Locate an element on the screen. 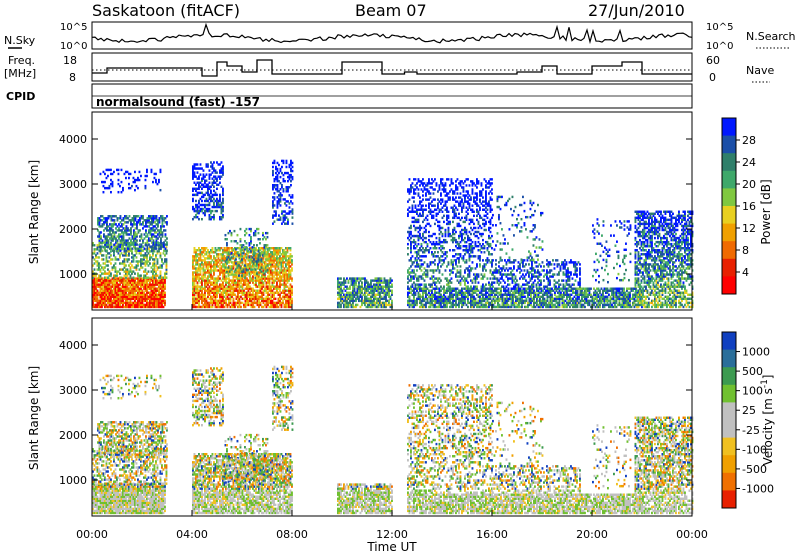  freq-panel-frame is located at coordinates (392, 67).